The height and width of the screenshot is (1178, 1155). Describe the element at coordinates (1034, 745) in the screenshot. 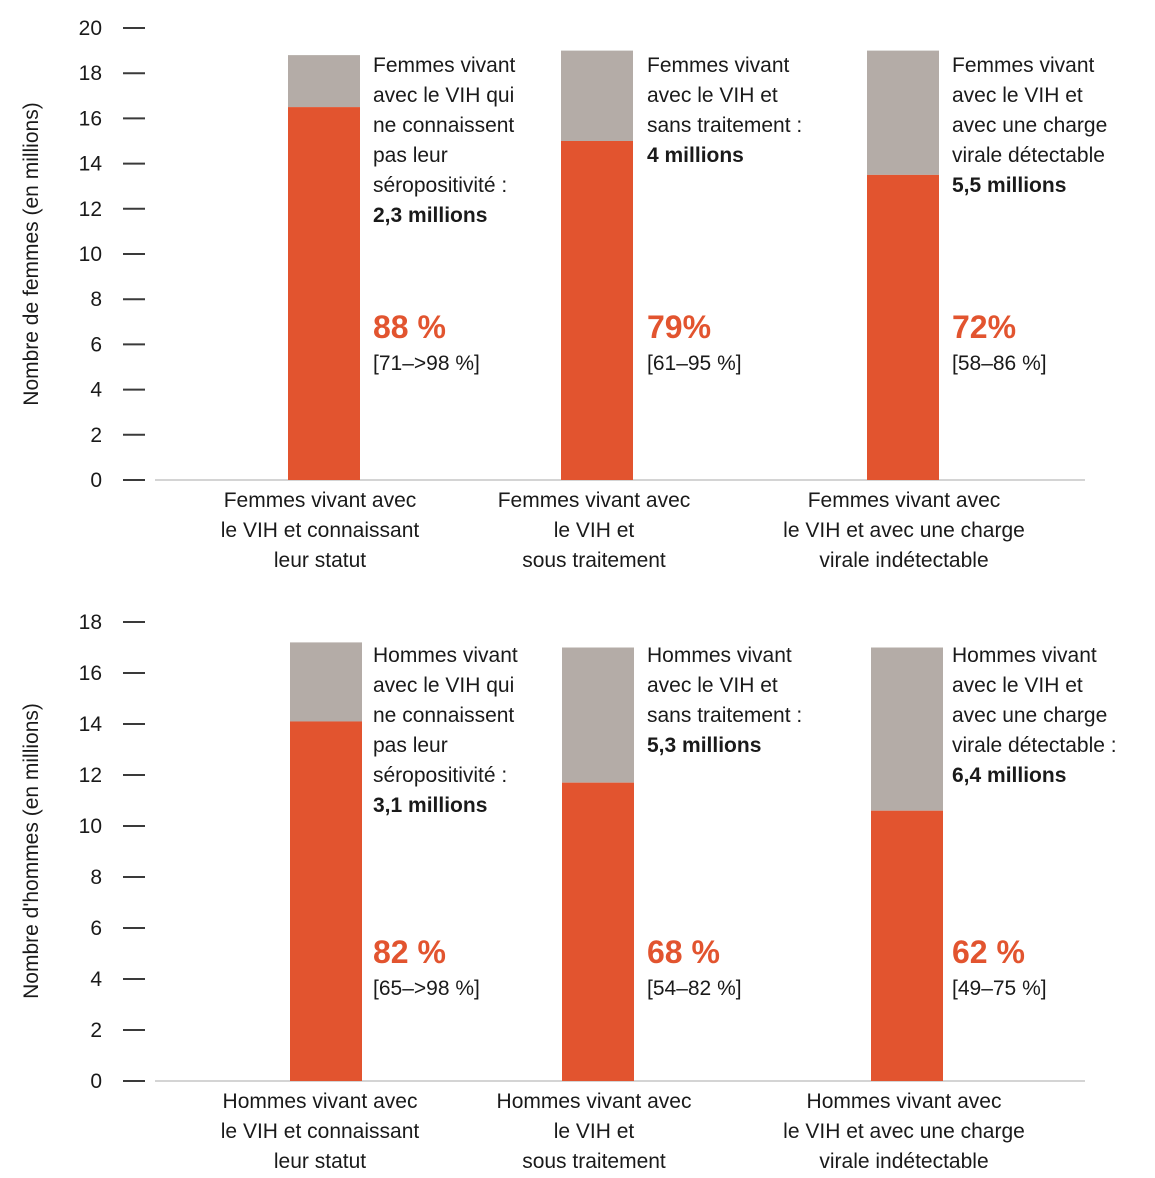

I see `annotation-line: virale détectable :` at that location.